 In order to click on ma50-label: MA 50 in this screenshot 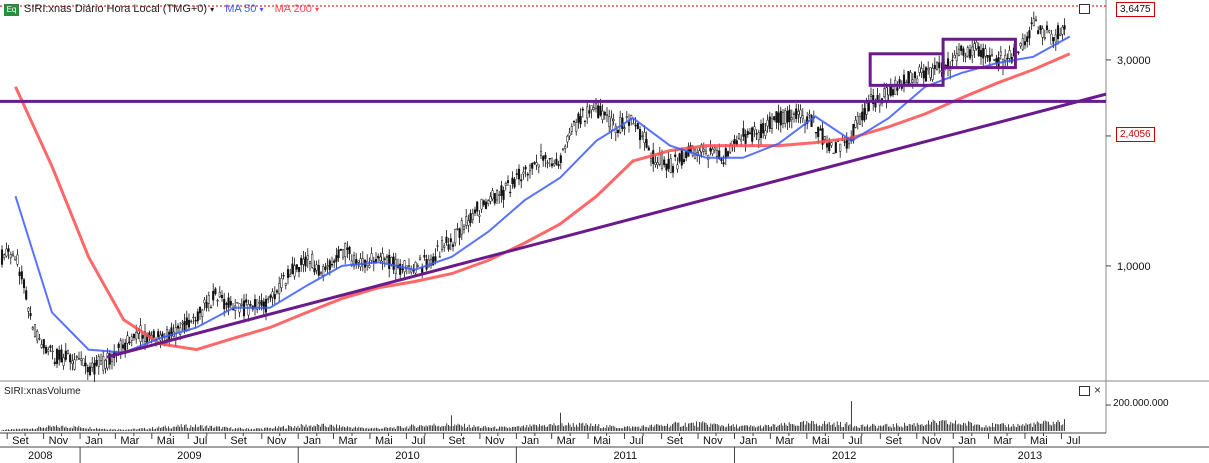, I will do `click(241, 9)`.